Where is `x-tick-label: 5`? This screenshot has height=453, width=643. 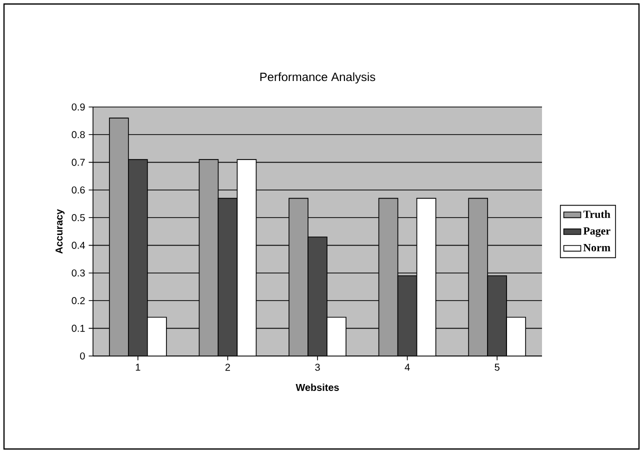 x-tick-label: 5 is located at coordinates (497, 367).